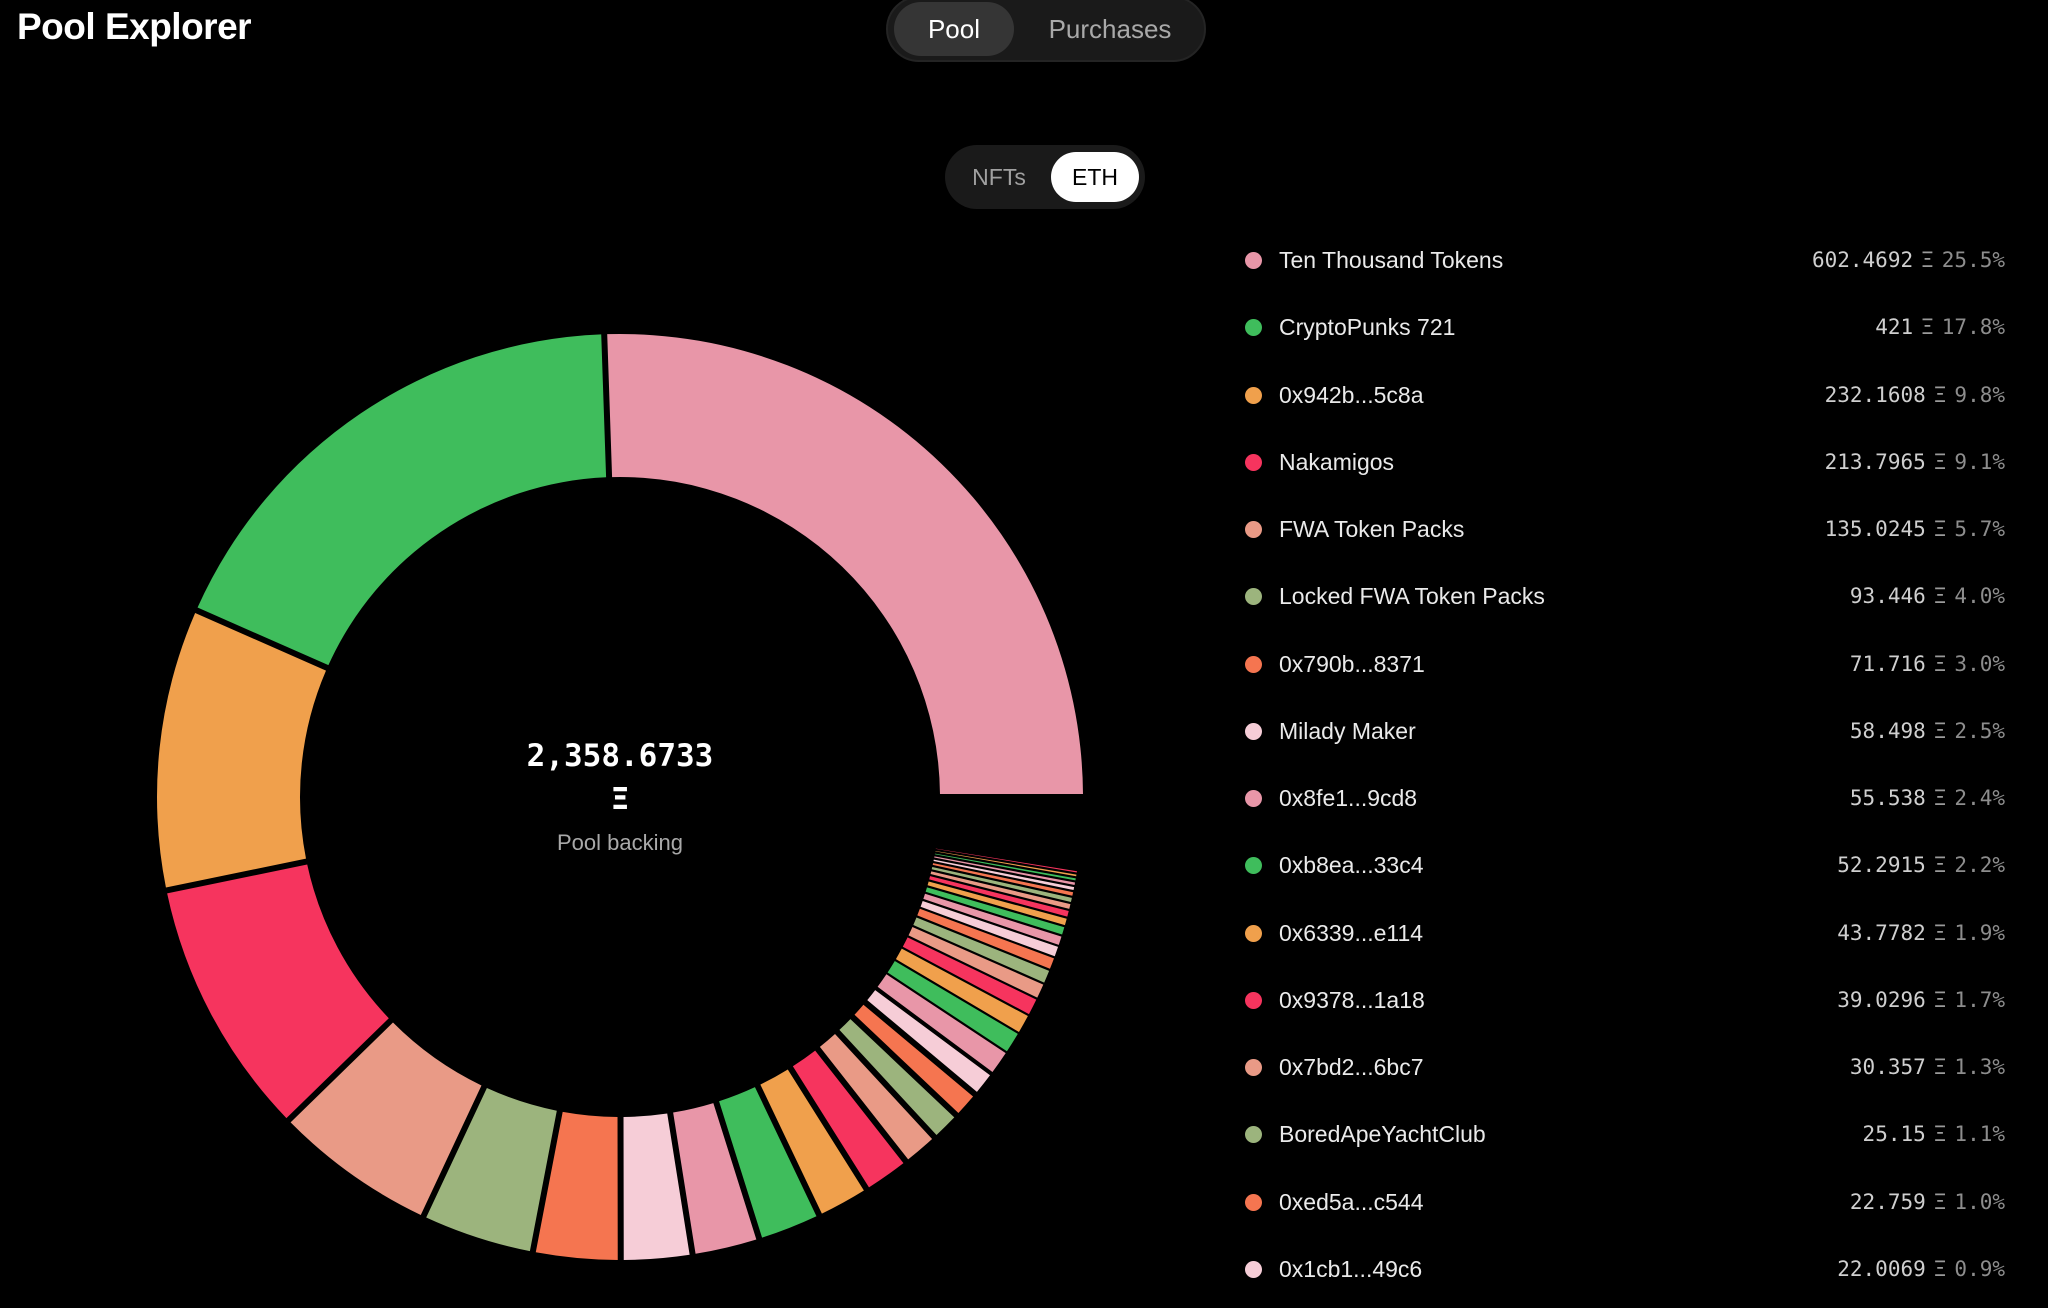 The width and height of the screenshot is (2048, 1308). I want to click on legend-row: Nakamigos 213.7965 Ξ 9.1%, so click(1625, 462).